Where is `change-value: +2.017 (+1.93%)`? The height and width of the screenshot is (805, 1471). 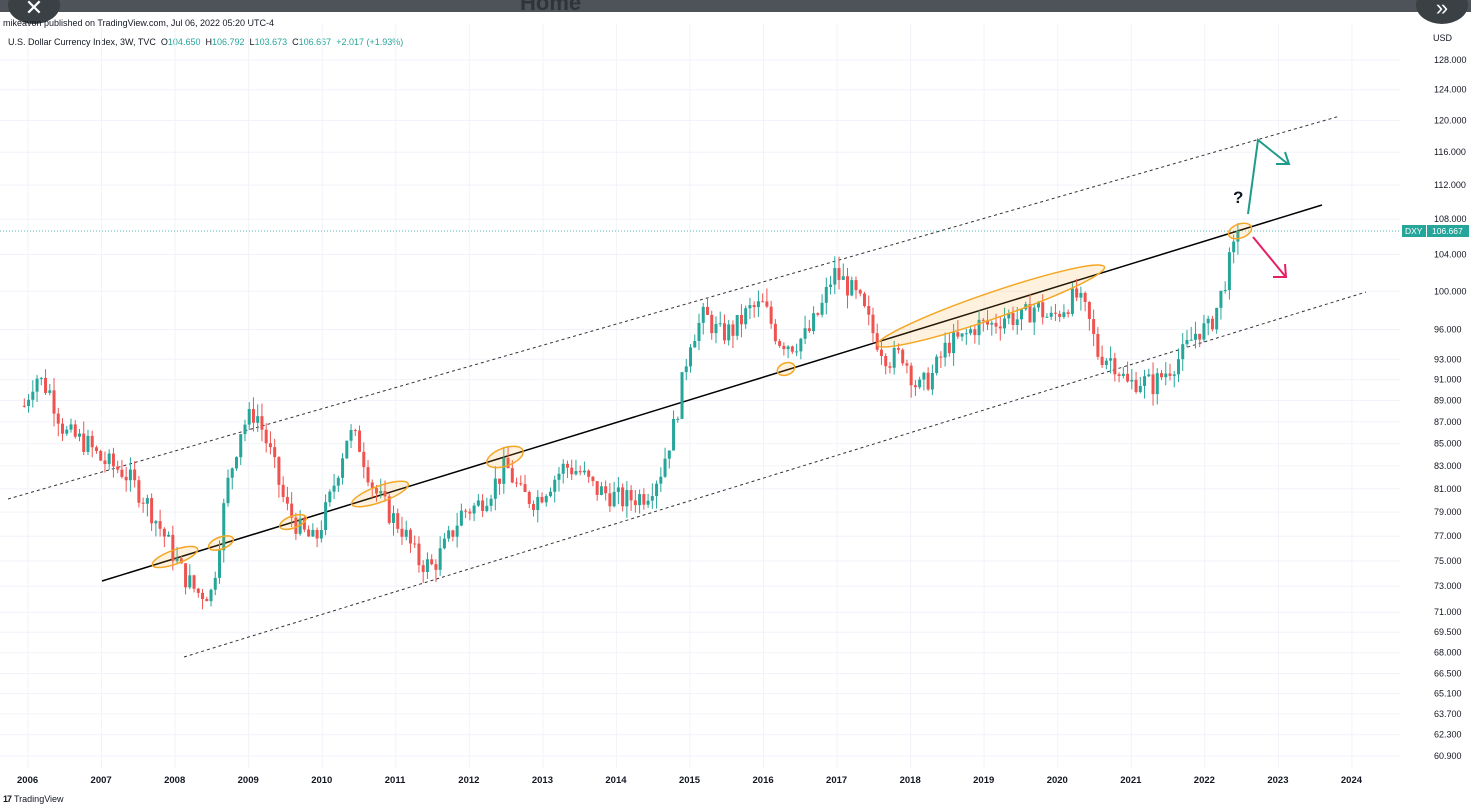 change-value: +2.017 (+1.93%) is located at coordinates (370, 42).